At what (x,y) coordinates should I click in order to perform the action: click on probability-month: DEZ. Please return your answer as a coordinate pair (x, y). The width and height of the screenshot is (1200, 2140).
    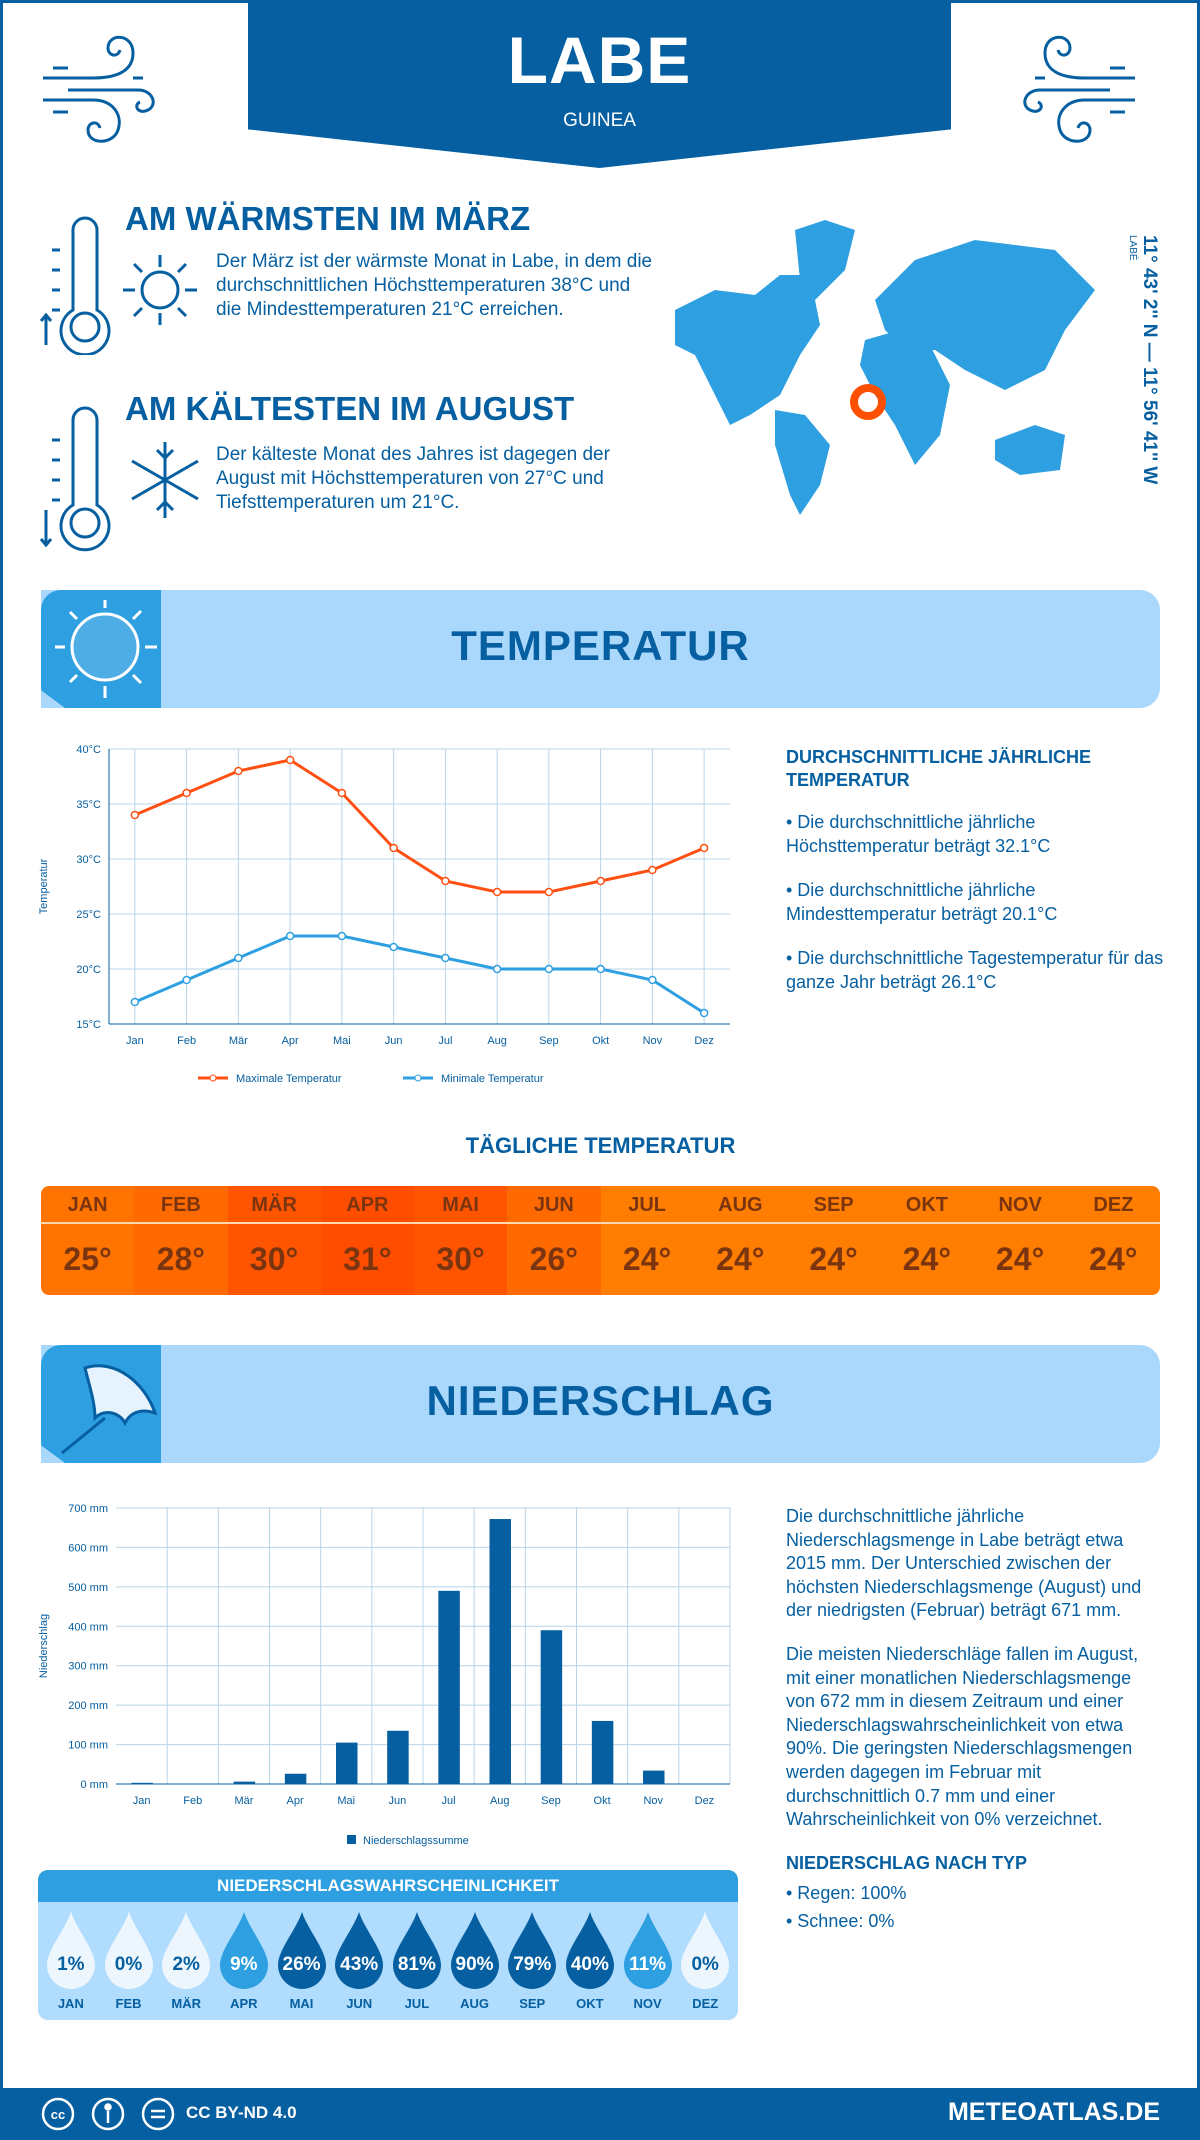
    Looking at the image, I should click on (705, 2003).